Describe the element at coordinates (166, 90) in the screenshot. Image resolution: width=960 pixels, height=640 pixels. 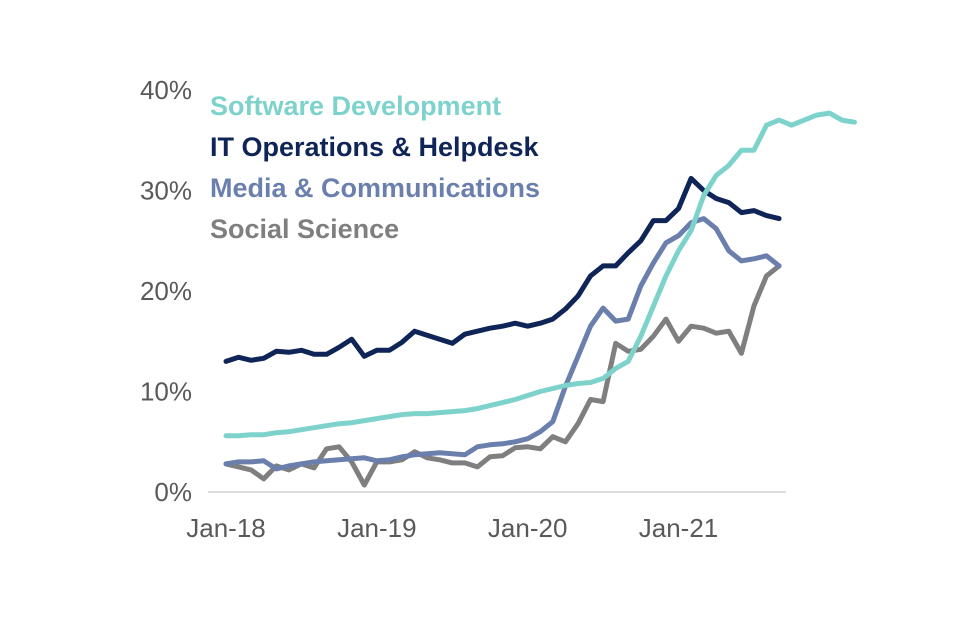
I see `y-tick-label: 40%` at that location.